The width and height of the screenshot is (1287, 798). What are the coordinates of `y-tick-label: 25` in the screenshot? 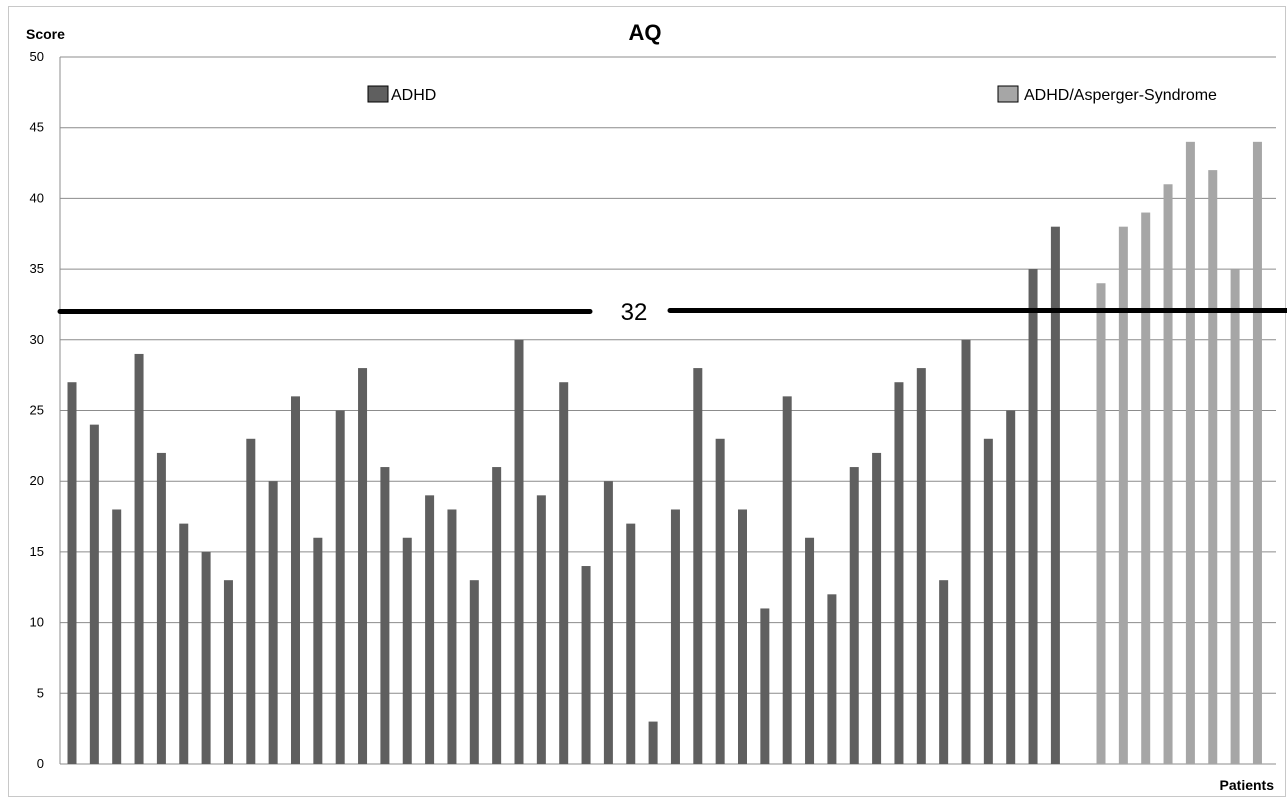 It's located at (37, 410).